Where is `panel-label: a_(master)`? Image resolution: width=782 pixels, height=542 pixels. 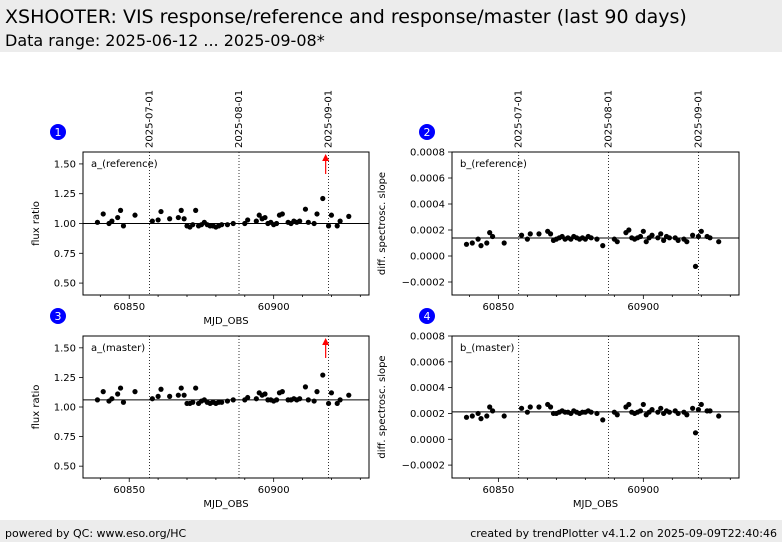 panel-label: a_(master) is located at coordinates (118, 348).